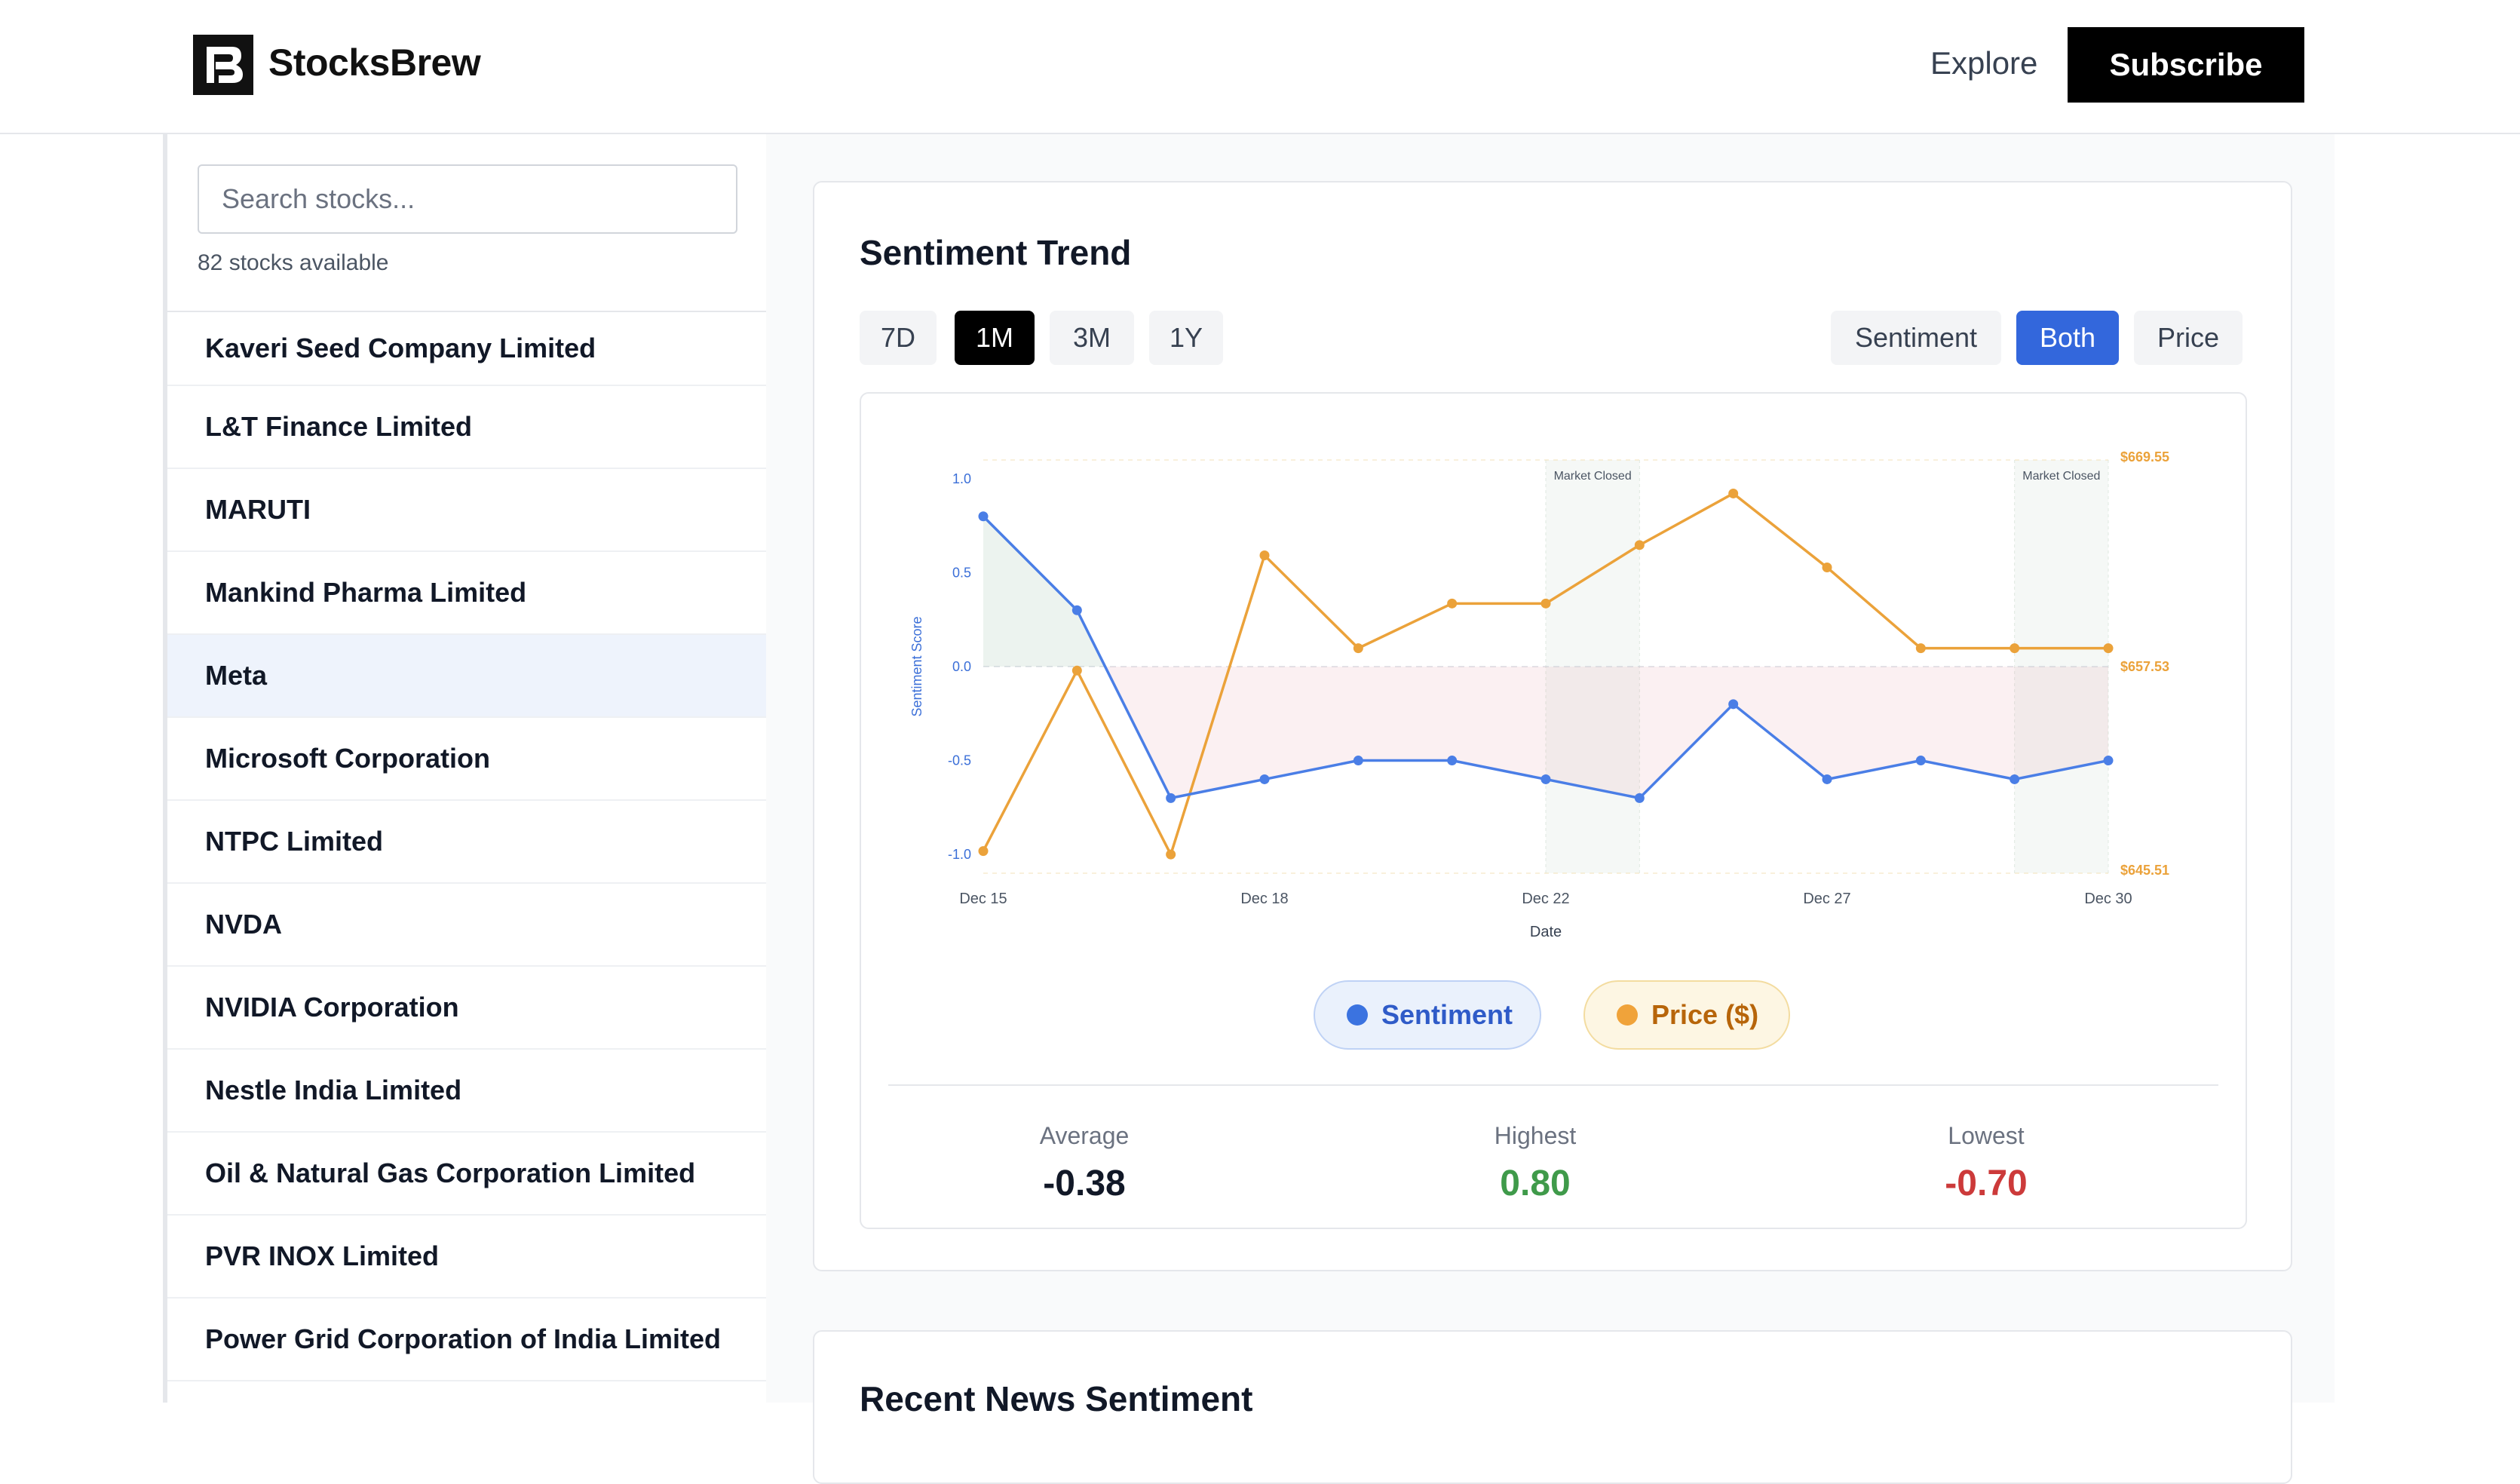 This screenshot has width=2520, height=1484. Describe the element at coordinates (2067, 338) in the screenshot. I see `mode-both-button: Both` at that location.